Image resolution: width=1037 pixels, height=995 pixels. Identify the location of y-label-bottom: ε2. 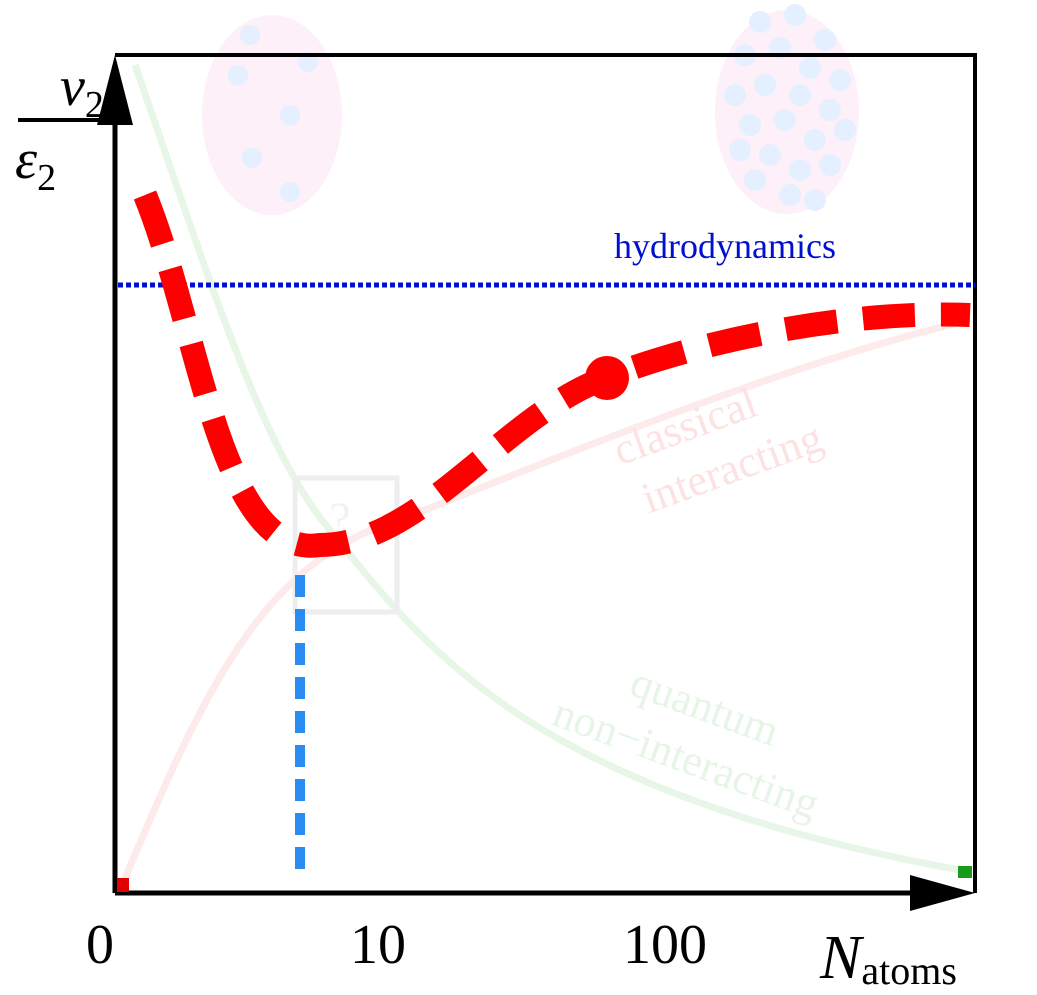
(35, 164).